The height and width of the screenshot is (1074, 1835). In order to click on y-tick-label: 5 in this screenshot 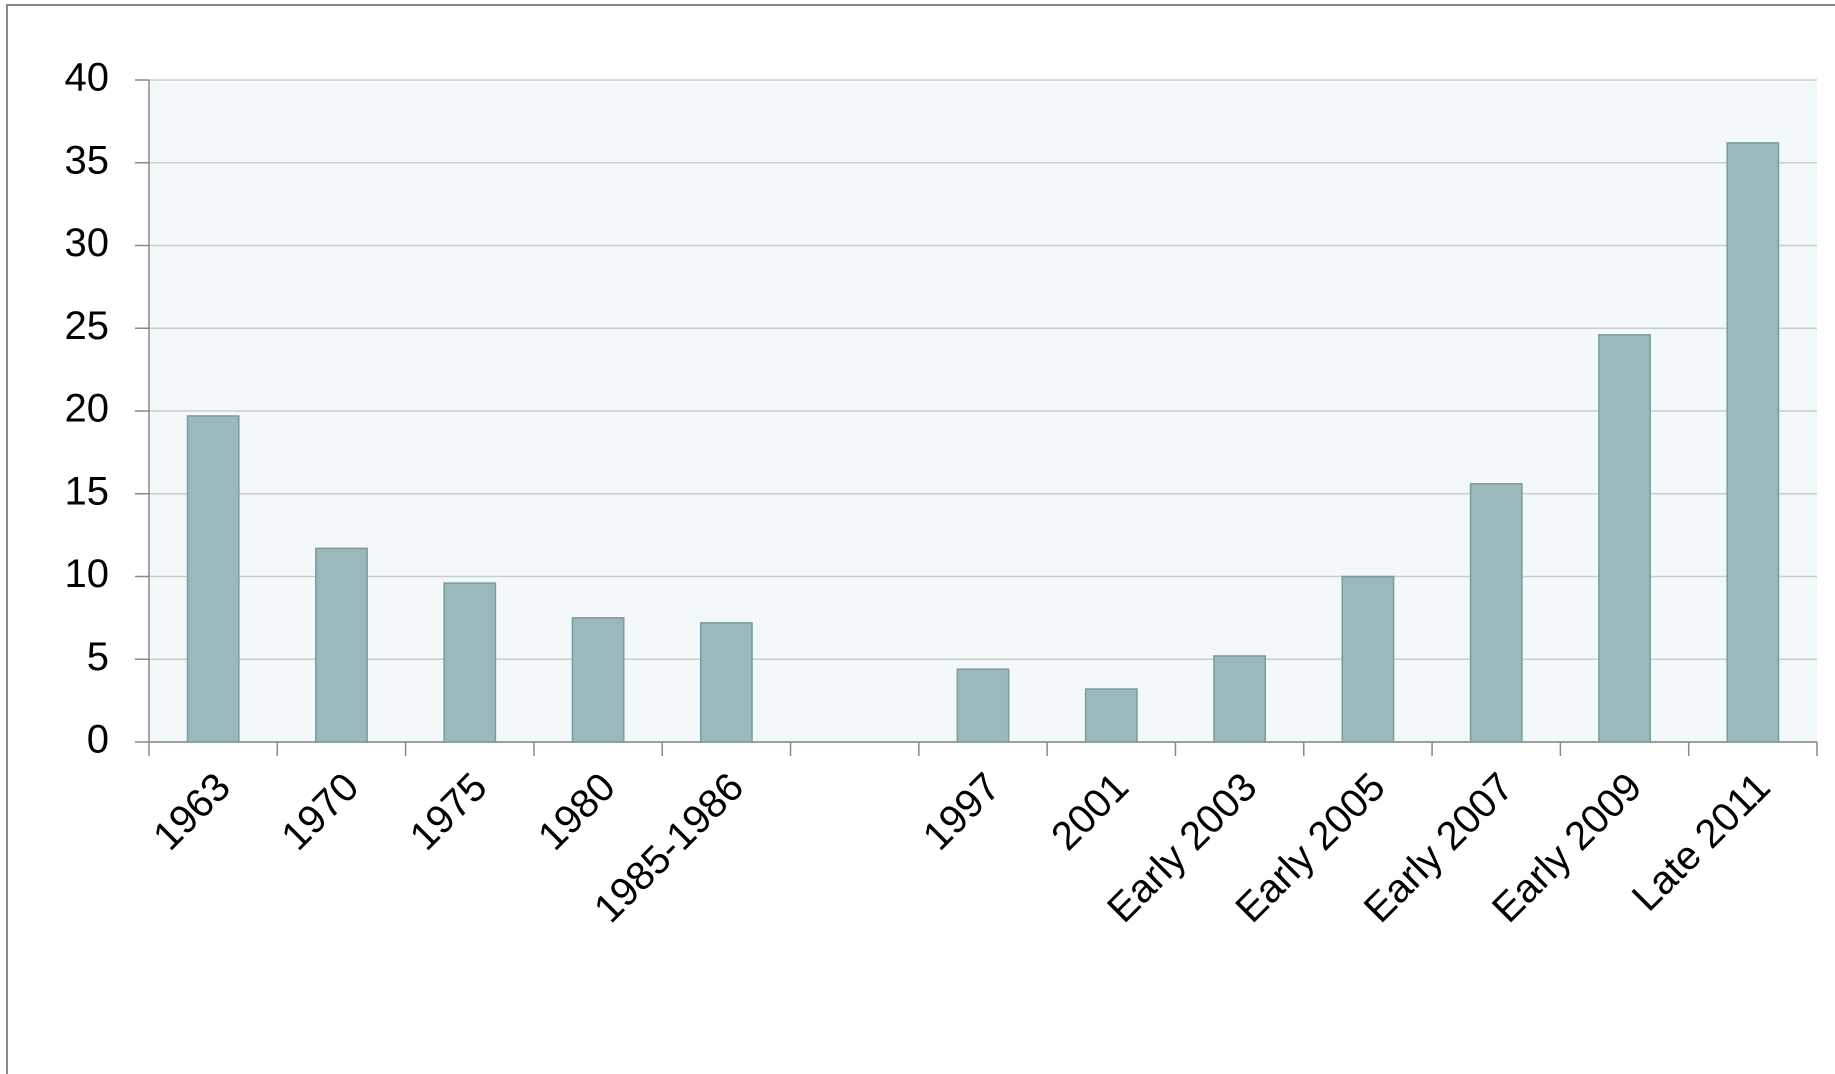, I will do `click(98, 657)`.